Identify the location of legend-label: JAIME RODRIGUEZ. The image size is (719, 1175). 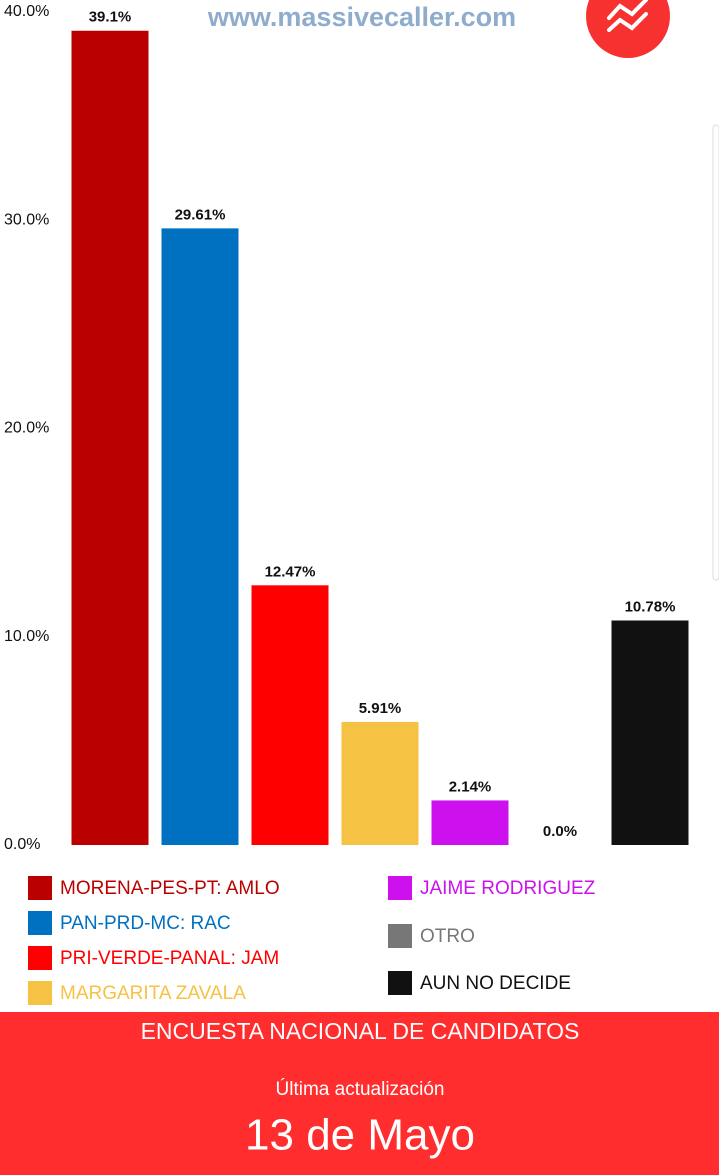
(508, 888).